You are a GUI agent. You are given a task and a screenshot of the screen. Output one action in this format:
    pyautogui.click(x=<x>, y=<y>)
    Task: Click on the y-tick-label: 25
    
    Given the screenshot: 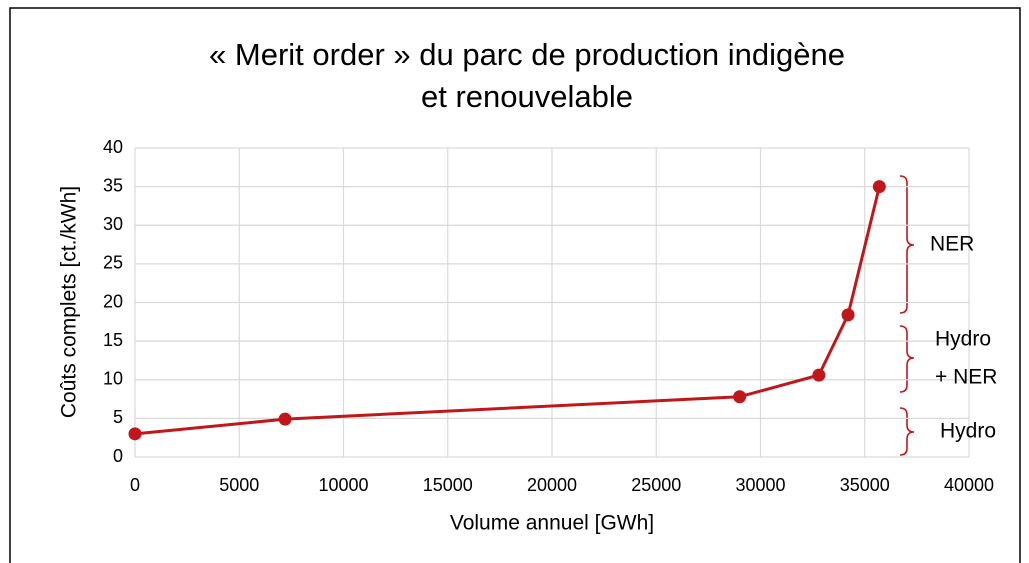 What is the action you would take?
    pyautogui.click(x=113, y=263)
    